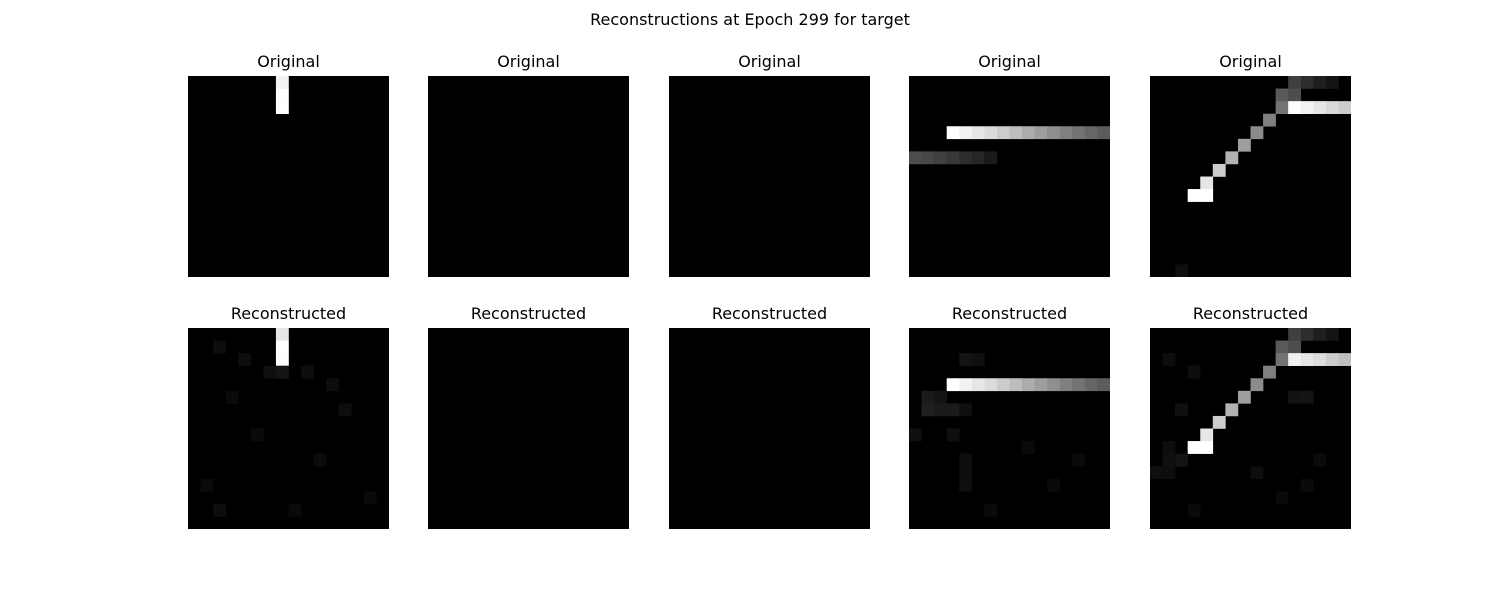  Describe the element at coordinates (769, 61) in the screenshot. I see `original-title-3: Original` at that location.